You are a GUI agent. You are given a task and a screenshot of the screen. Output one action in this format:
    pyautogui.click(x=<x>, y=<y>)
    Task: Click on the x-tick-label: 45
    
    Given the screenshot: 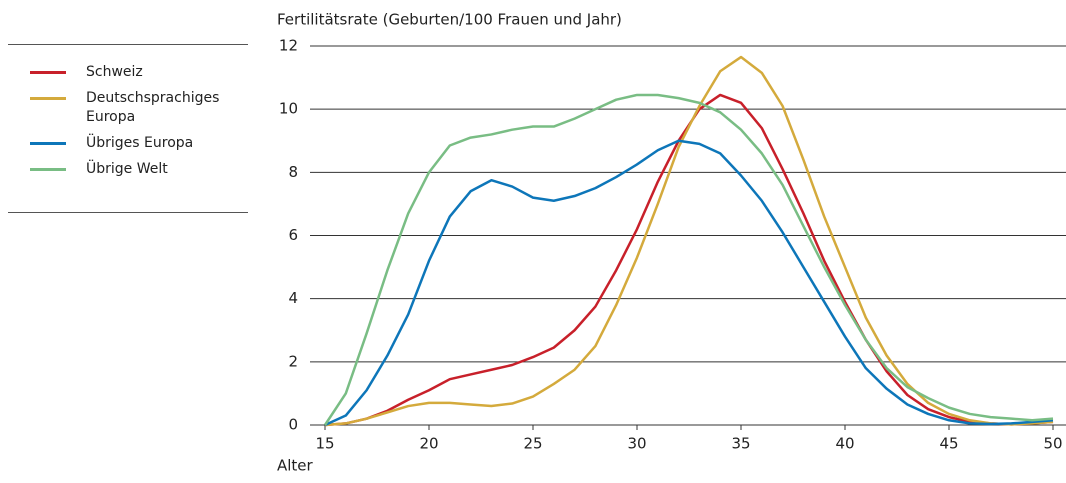 What is the action you would take?
    pyautogui.click(x=948, y=444)
    